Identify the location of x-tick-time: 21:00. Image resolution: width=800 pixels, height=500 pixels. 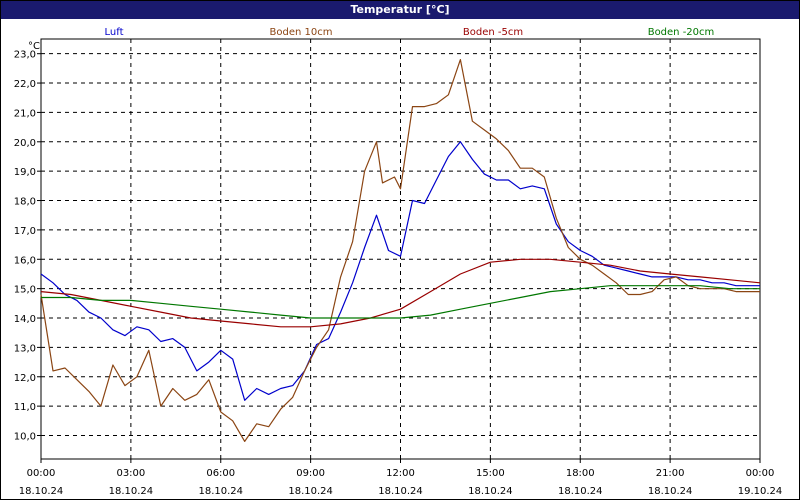
(670, 473).